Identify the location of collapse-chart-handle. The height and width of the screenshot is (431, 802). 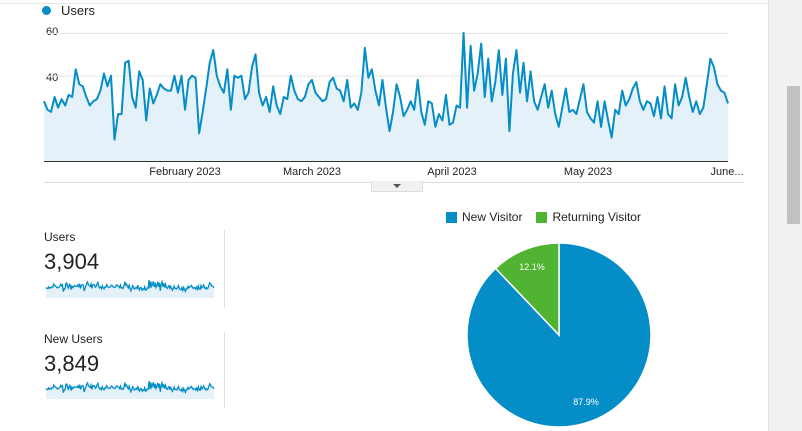
(397, 186).